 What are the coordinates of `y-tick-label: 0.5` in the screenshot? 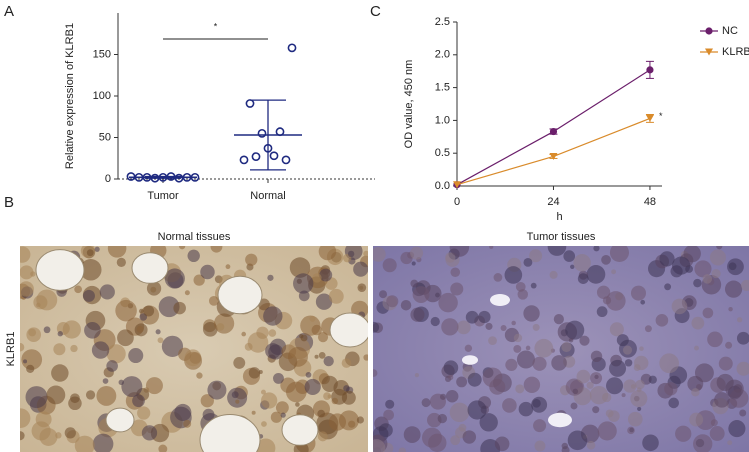 It's located at (442, 153).